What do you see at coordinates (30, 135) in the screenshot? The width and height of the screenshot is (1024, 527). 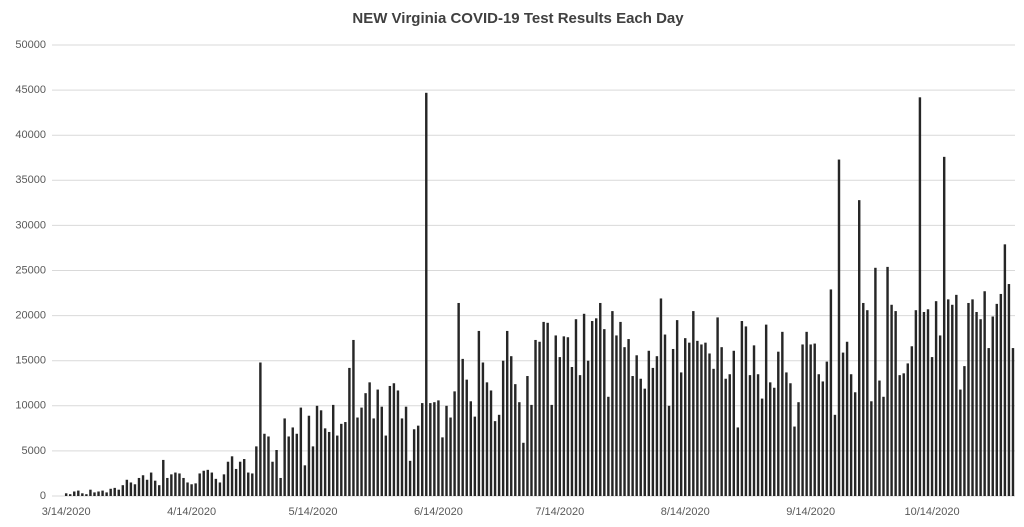 I see `y-tick-label: 40000` at bounding box center [30, 135].